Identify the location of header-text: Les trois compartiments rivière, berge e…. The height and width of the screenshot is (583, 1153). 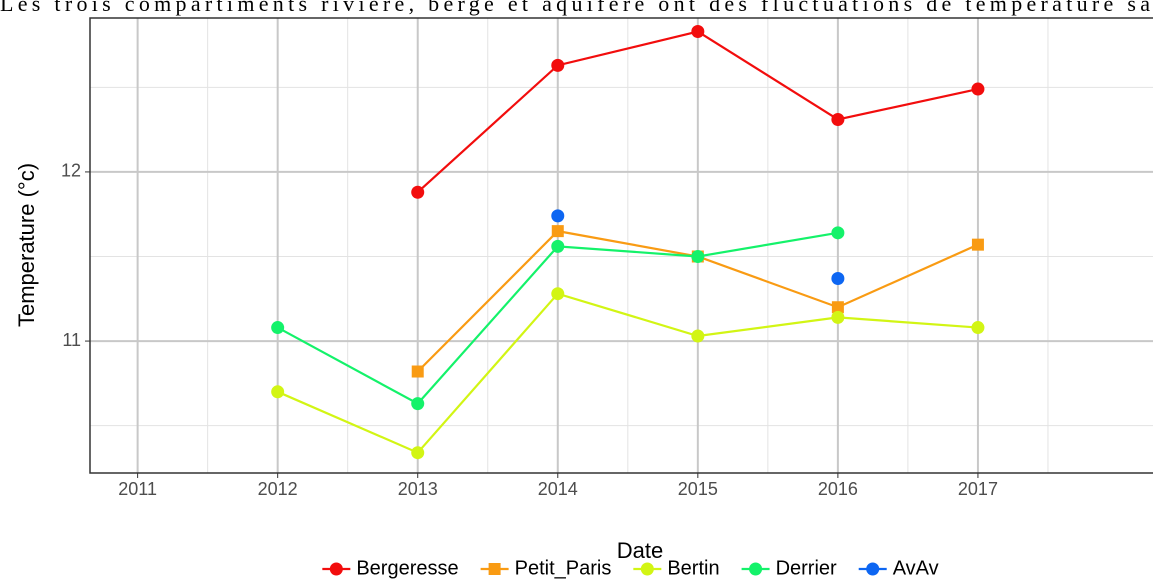
(575, 8).